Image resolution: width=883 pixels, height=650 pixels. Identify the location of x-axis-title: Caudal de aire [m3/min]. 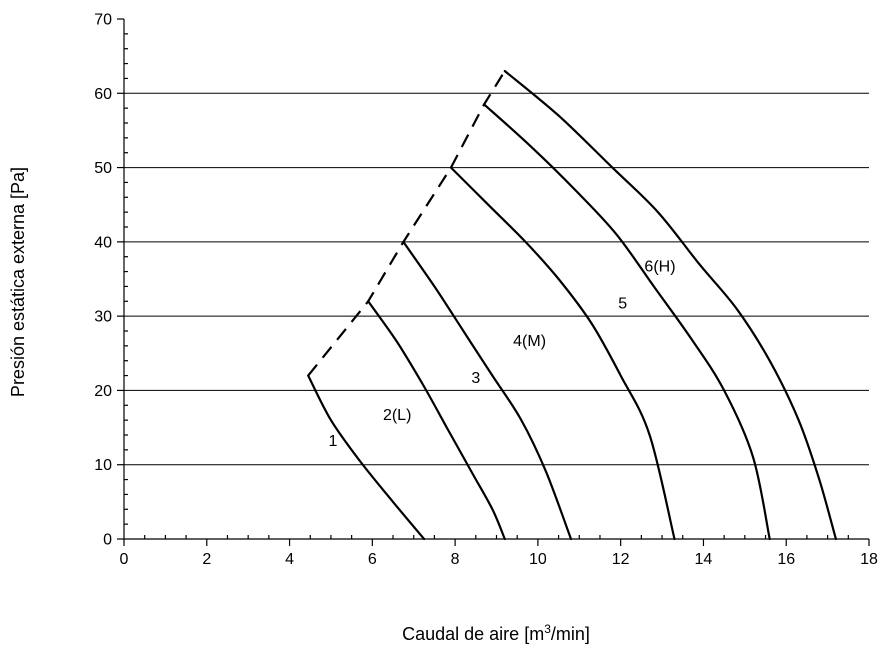
(496, 633).